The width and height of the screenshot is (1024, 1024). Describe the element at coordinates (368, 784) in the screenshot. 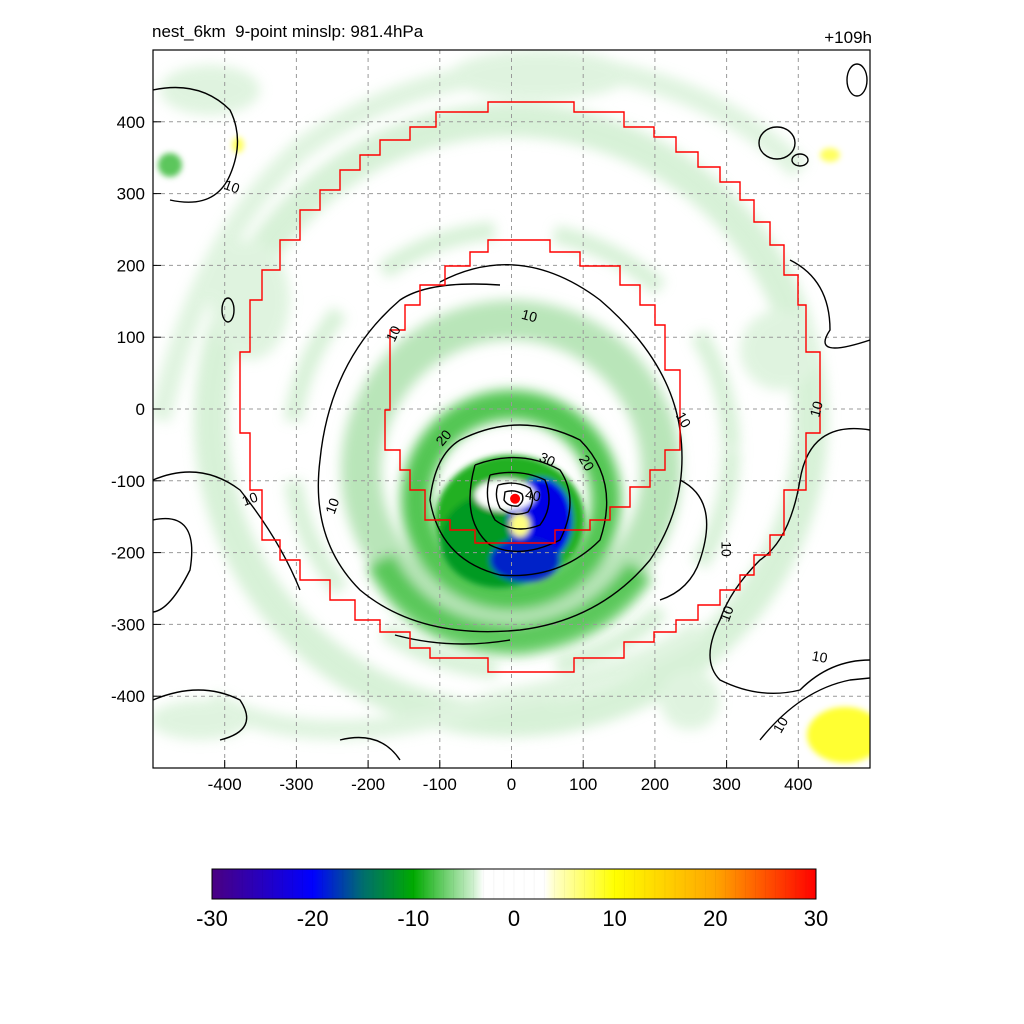

I see `x-tick-label: -200` at that location.